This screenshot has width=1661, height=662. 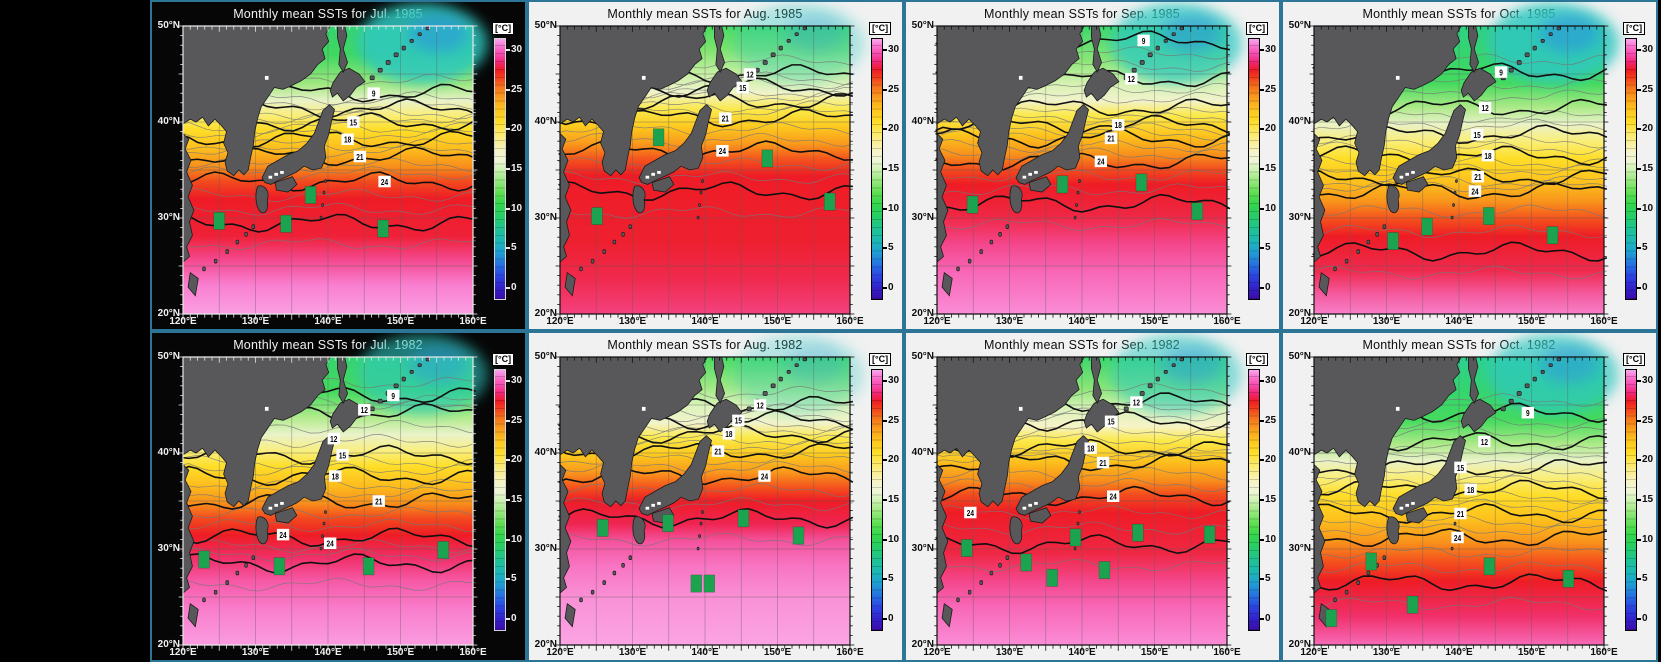 I want to click on colorbar, so click(x=1254, y=500).